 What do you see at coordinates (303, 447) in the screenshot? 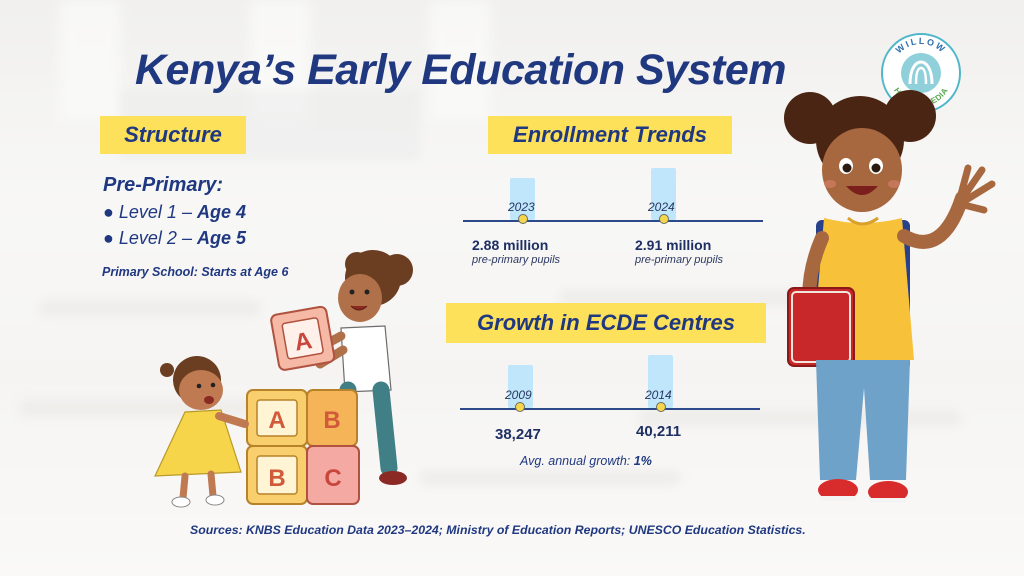
I see `block-stack: A B B C` at bounding box center [303, 447].